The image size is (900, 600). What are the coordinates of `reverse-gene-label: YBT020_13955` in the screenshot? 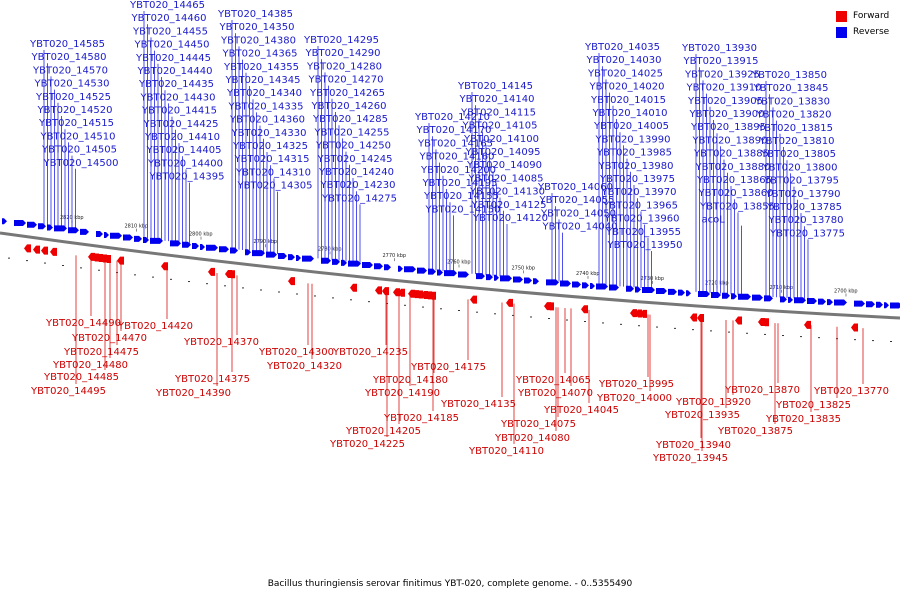 It's located at (643, 232).